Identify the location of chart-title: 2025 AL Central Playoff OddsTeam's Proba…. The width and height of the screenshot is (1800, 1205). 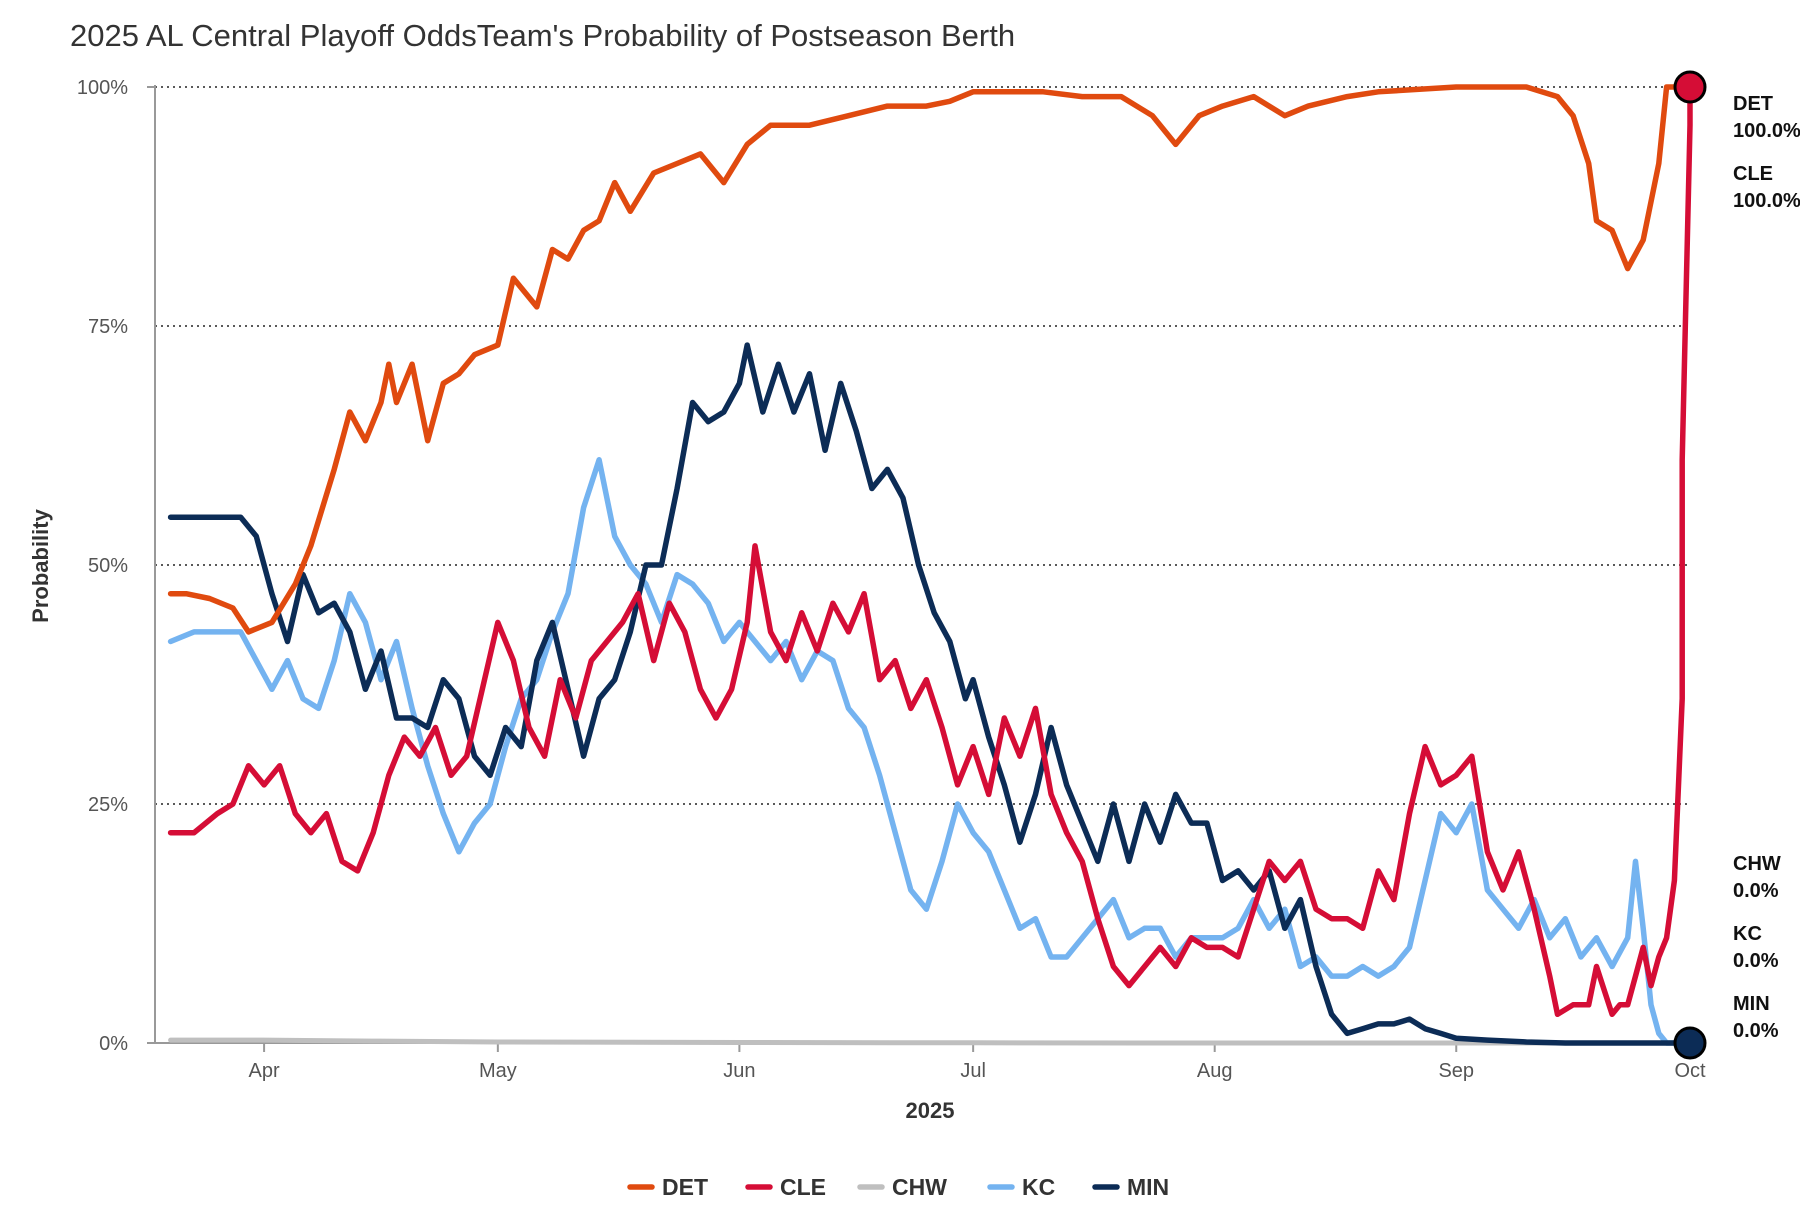
(542, 35).